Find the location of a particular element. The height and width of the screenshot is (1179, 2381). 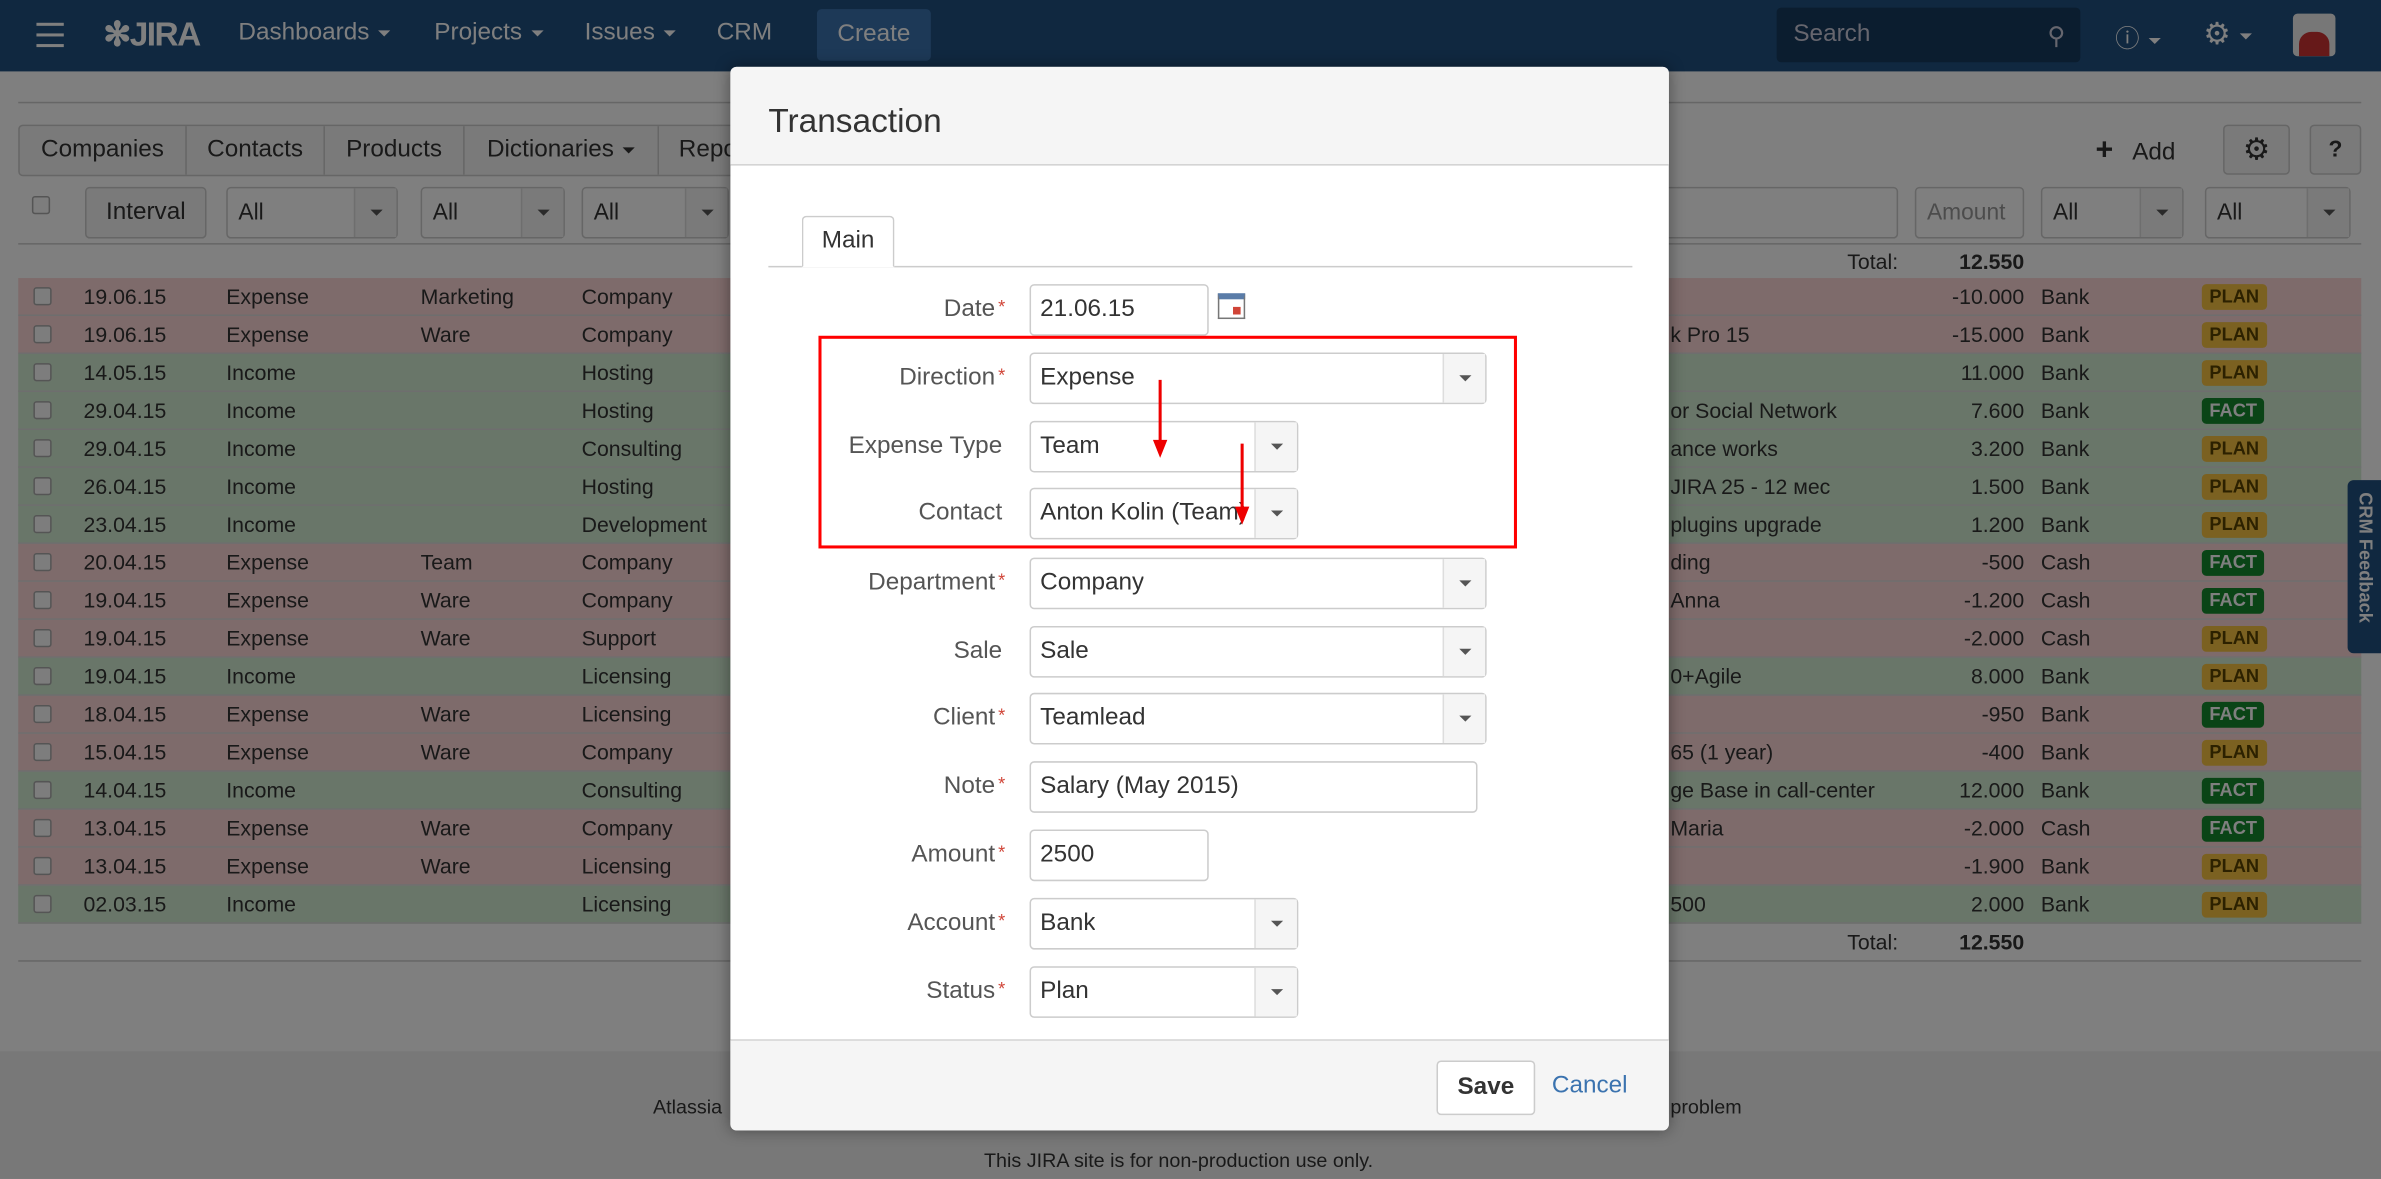

direction-label: Direction * is located at coordinates (952, 378).